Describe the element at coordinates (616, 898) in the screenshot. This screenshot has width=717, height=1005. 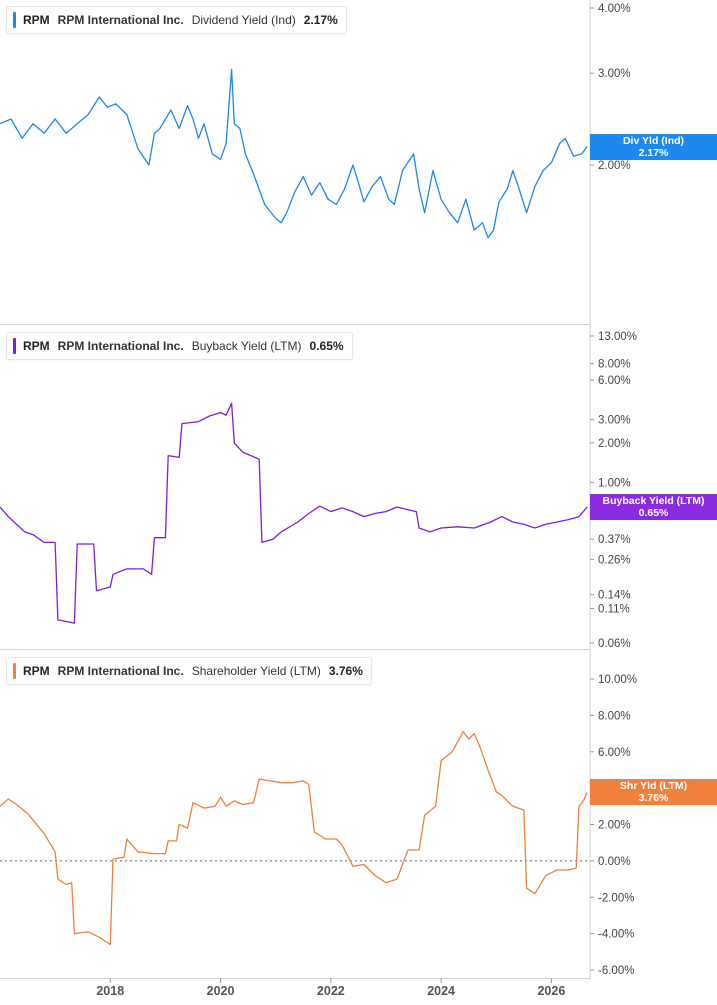
I see `y-tick-label: -2.00%` at that location.